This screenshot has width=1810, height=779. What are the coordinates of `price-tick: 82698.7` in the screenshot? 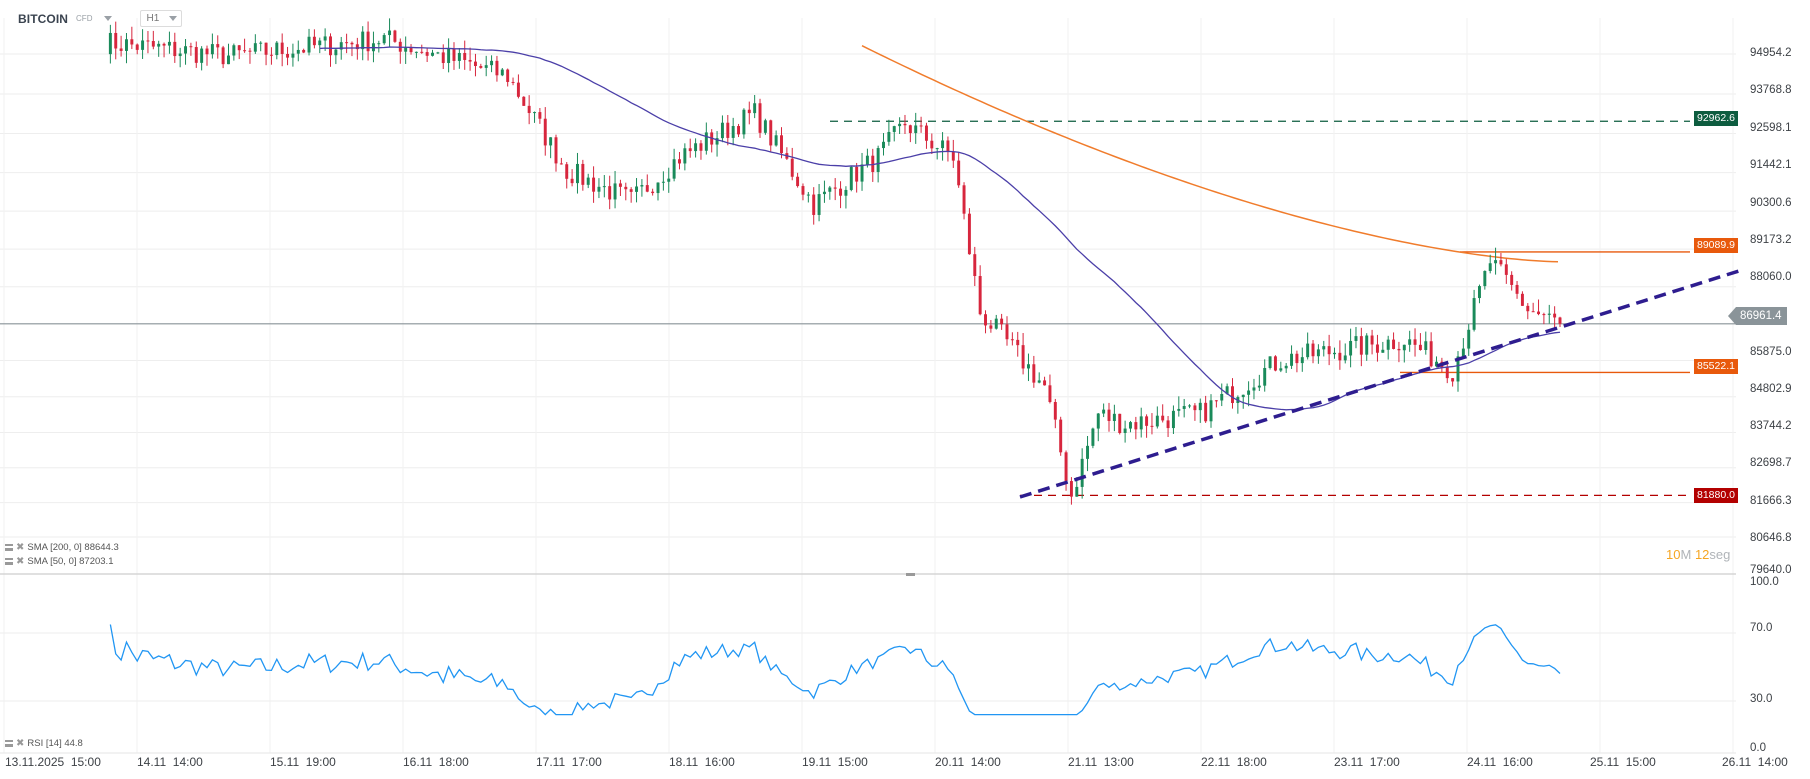 It's located at (1771, 463).